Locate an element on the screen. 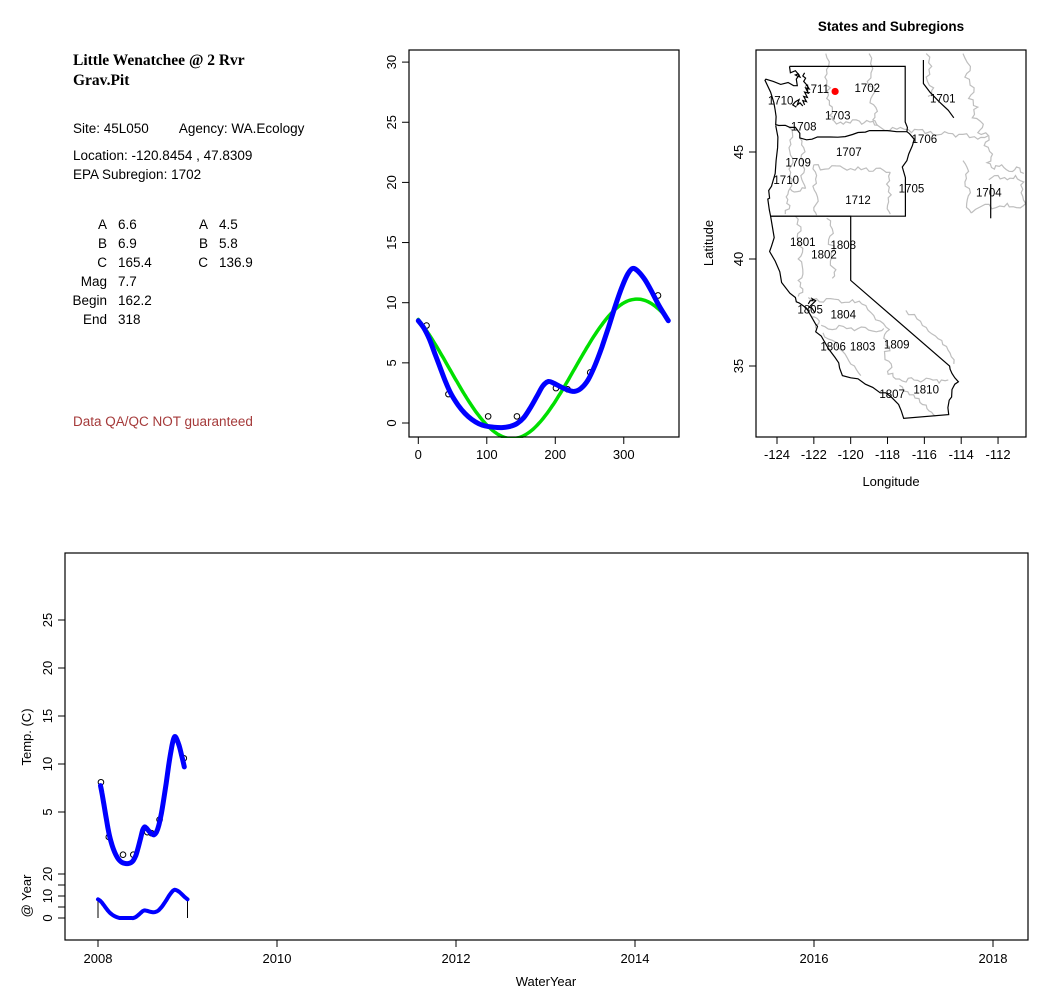 This screenshot has height=1001, width=1038. harmonic-fit-curve is located at coordinates (543, 367).